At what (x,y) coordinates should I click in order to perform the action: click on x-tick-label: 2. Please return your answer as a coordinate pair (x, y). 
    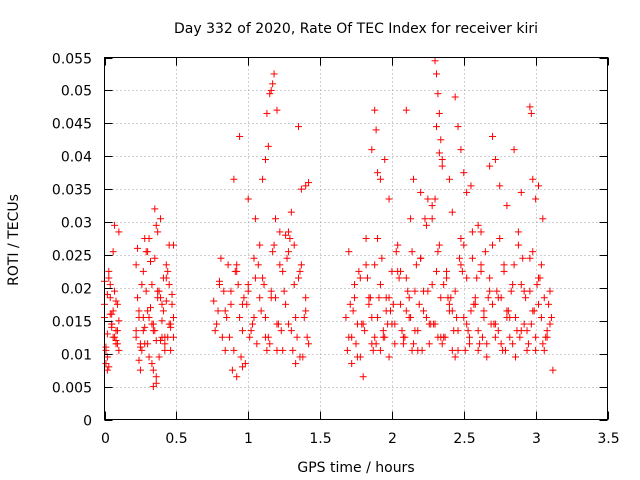
    Looking at the image, I should click on (392, 439).